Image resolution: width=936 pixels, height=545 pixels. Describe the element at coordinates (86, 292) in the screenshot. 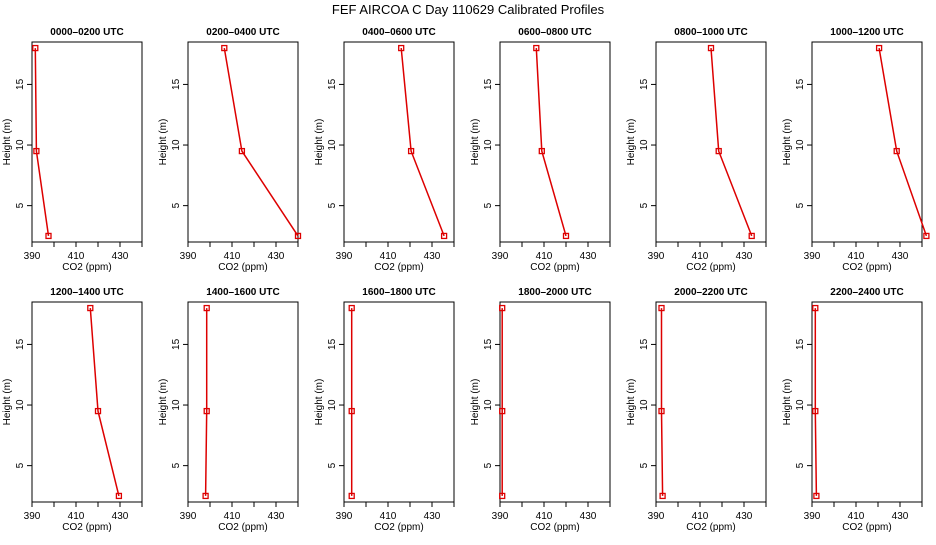

I see `panel-title: 1200–1400 UTC` at that location.